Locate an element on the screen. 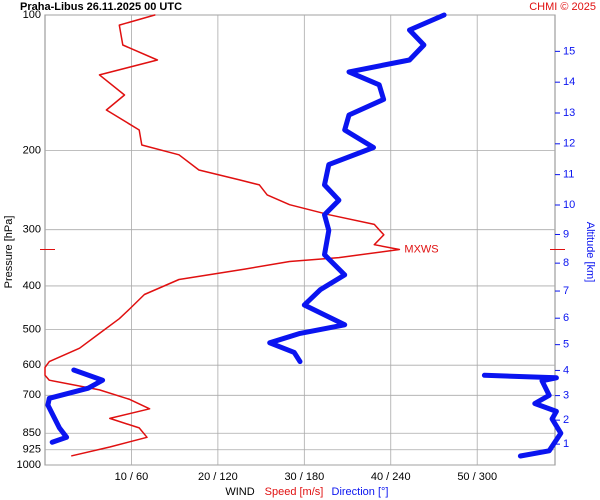  y-tick-label: 200 is located at coordinates (32, 150).